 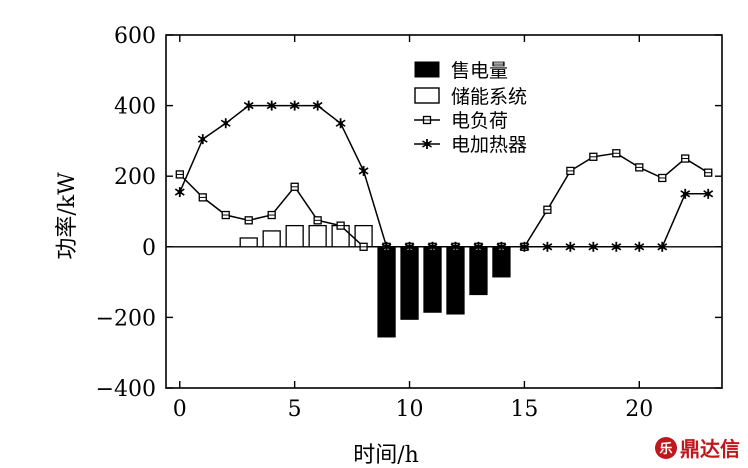 I want to click on y-tick-label: 0, so click(x=149, y=248).